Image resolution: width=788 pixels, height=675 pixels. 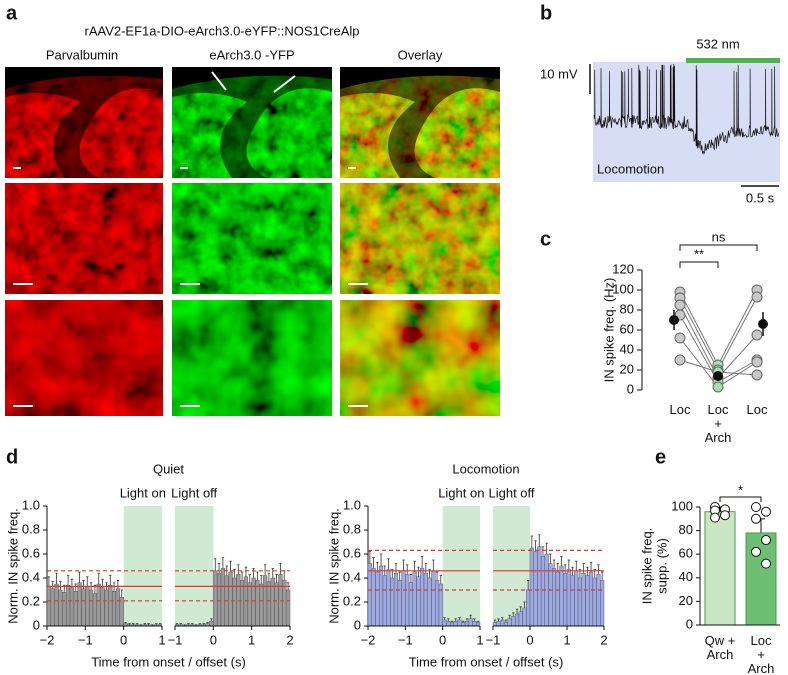 I want to click on x-tick-label: −2, so click(x=368, y=639).